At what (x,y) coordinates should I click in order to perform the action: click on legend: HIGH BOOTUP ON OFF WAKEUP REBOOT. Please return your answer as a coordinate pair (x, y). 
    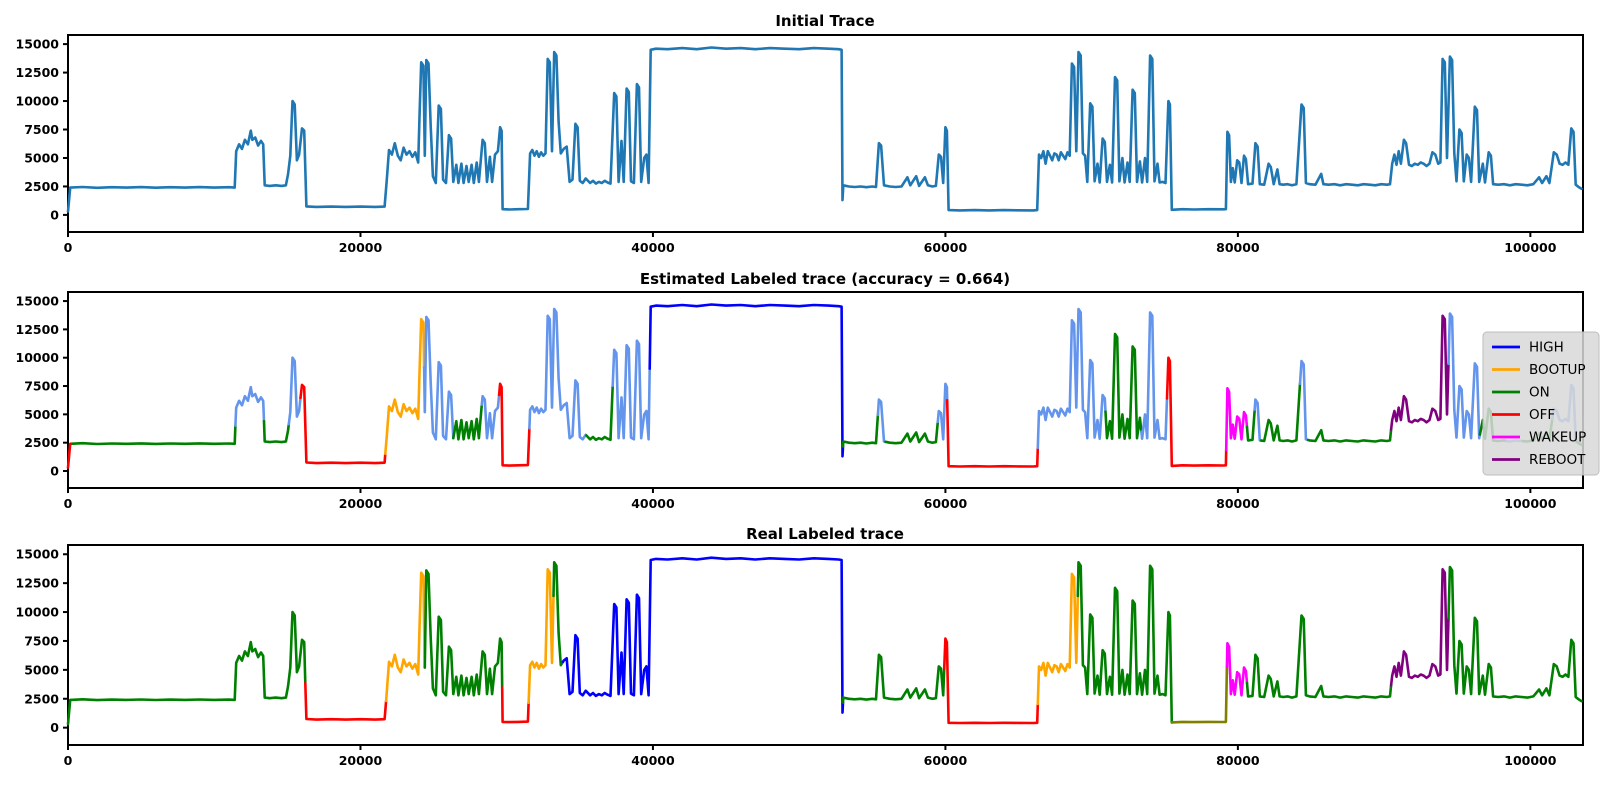
    Looking at the image, I should click on (1541, 403).